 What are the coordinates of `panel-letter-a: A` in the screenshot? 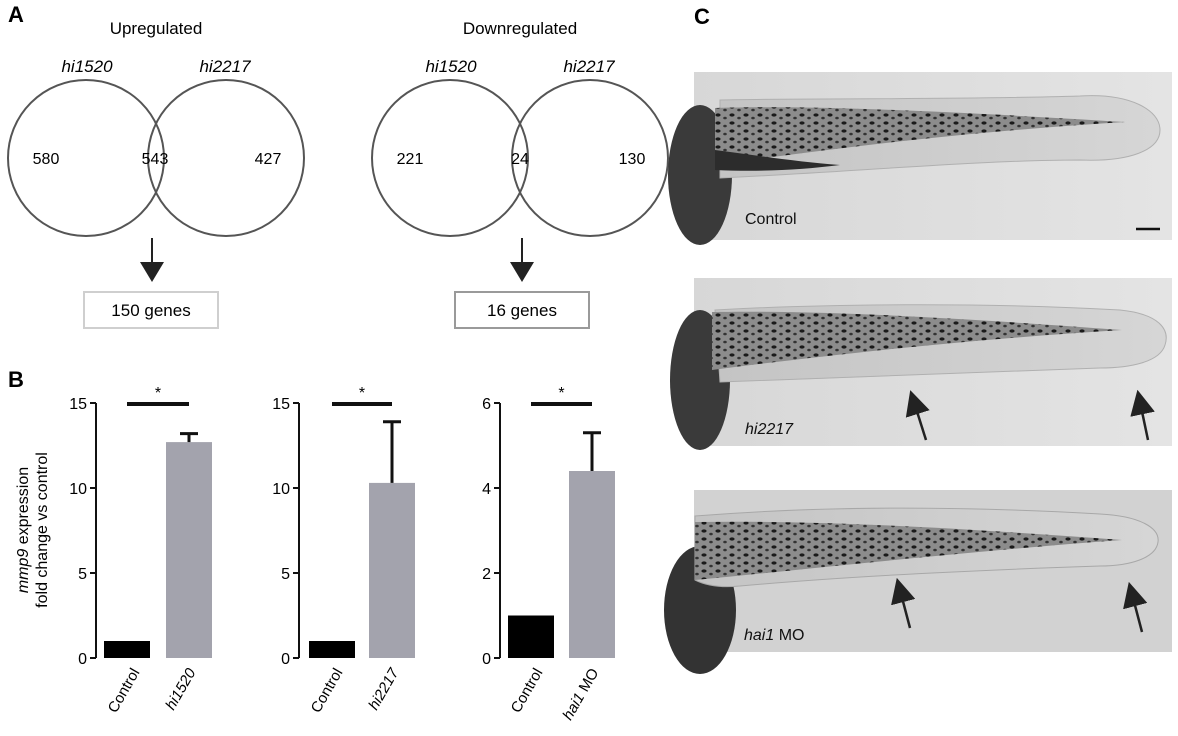 It's located at (16, 14).